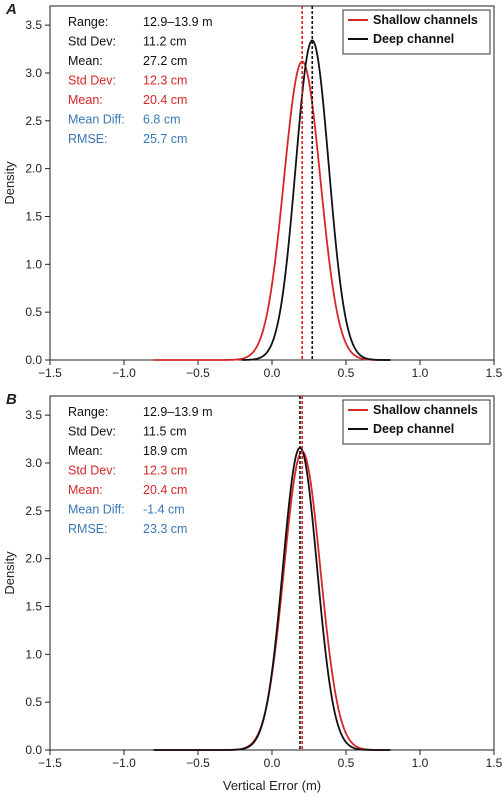  What do you see at coordinates (11, 399) in the screenshot?
I see `panel-label: B` at bounding box center [11, 399].